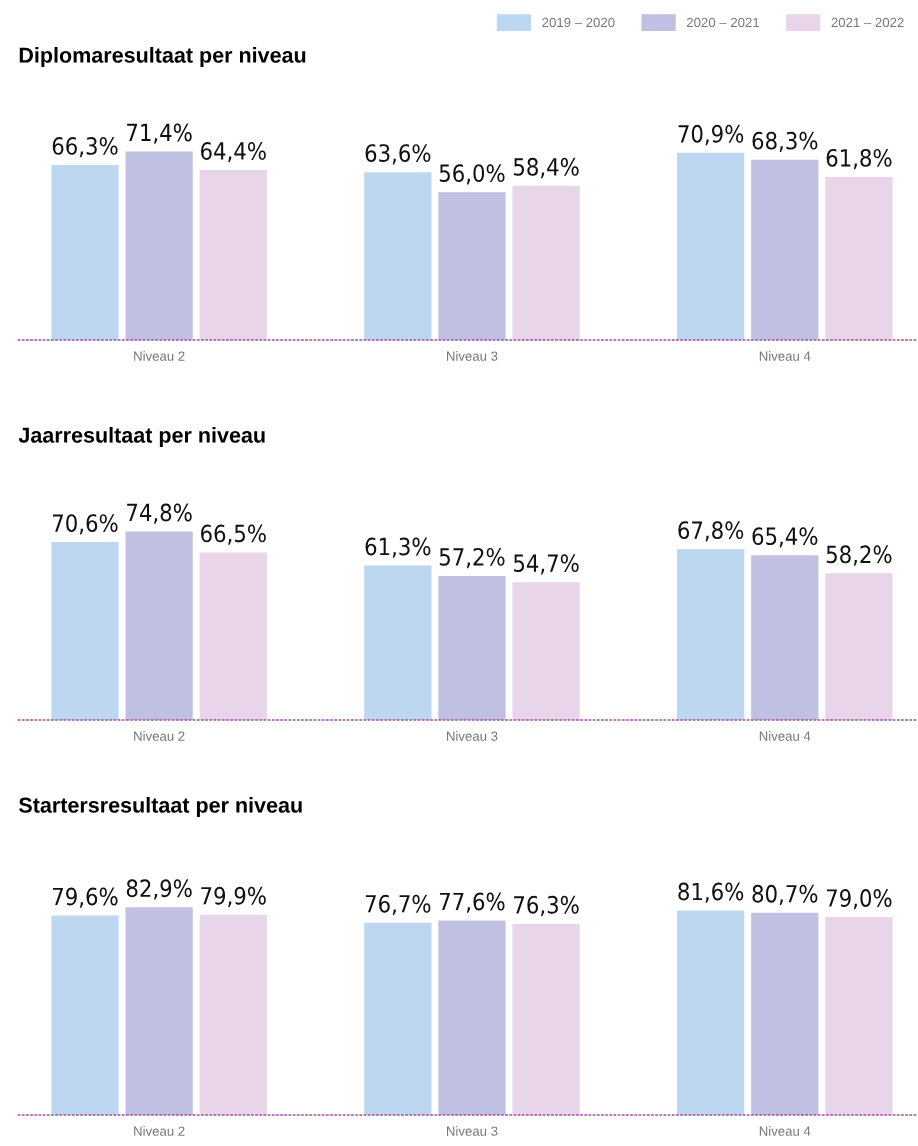  Describe the element at coordinates (398, 547) in the screenshot. I see `data-label: 61,3%` at that location.